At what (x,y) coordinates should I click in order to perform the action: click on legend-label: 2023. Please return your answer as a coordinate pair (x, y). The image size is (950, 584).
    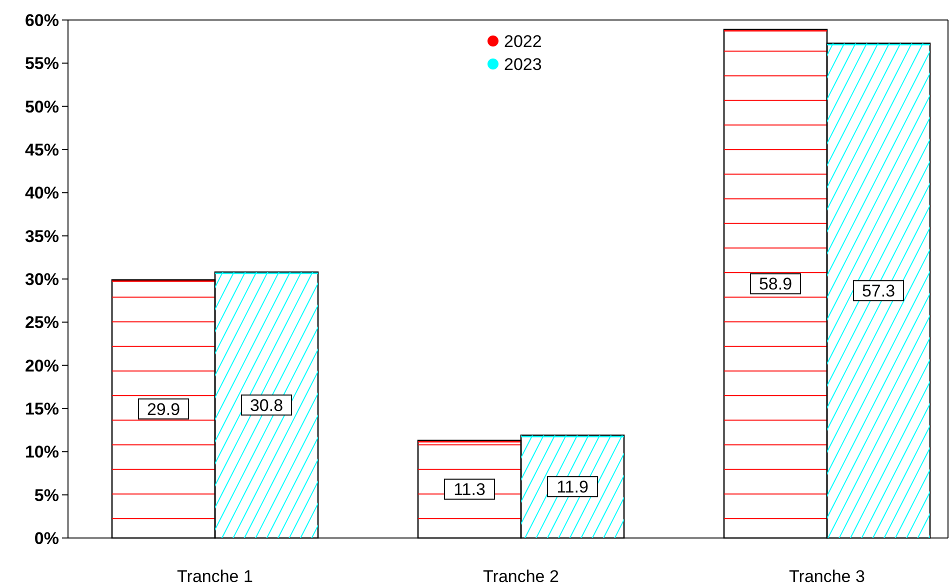
    Looking at the image, I should click on (523, 64).